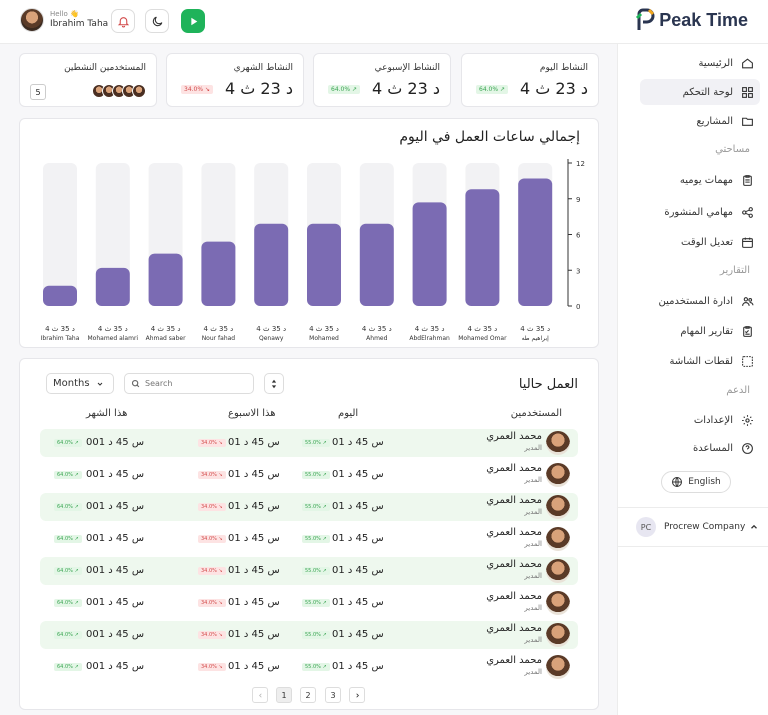  Describe the element at coordinates (348, 413) in the screenshot. I see `header-today: اليوم` at that location.